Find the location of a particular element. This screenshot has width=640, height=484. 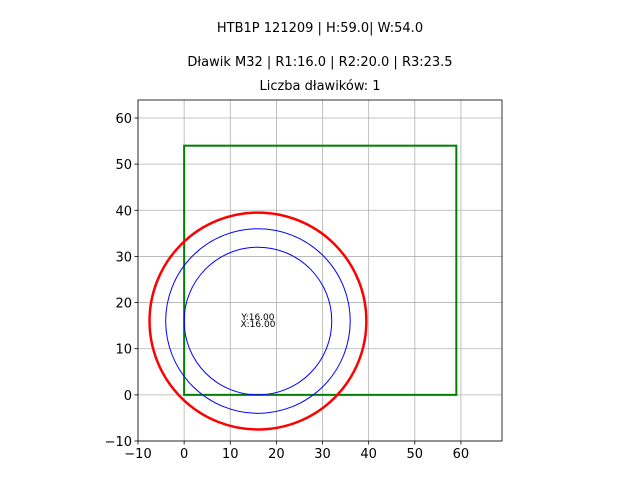

x-tick-label: 10 is located at coordinates (230, 454).